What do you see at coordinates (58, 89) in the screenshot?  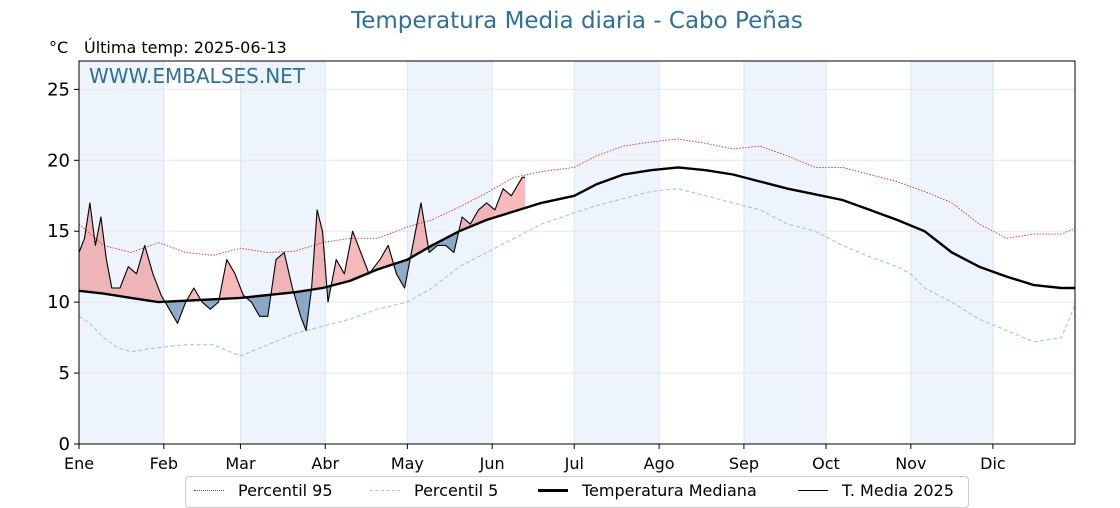 I see `y-tick-label: 25` at bounding box center [58, 89].